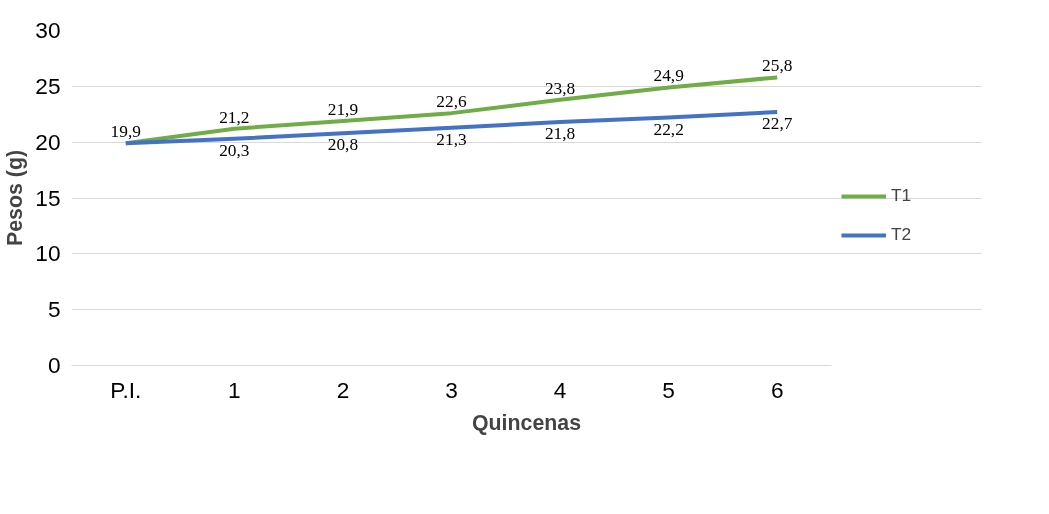  What do you see at coordinates (560, 88) in the screenshot?
I see `data-label: 23,8` at bounding box center [560, 88].